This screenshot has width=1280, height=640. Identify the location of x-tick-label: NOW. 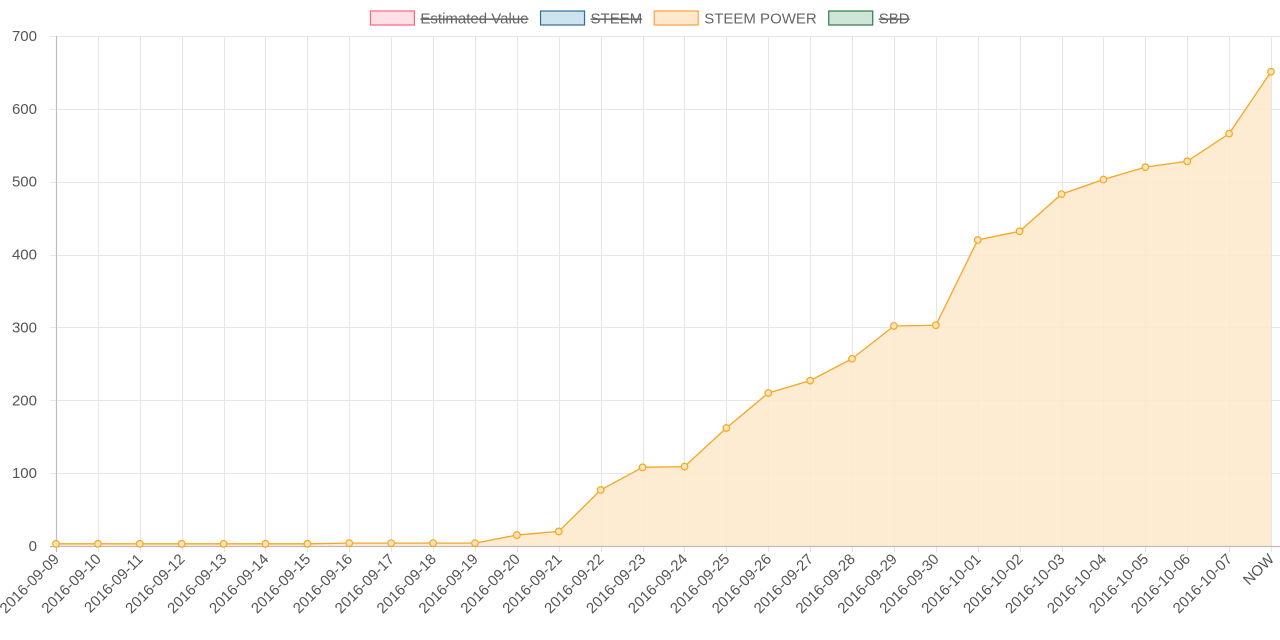
(1259, 569).